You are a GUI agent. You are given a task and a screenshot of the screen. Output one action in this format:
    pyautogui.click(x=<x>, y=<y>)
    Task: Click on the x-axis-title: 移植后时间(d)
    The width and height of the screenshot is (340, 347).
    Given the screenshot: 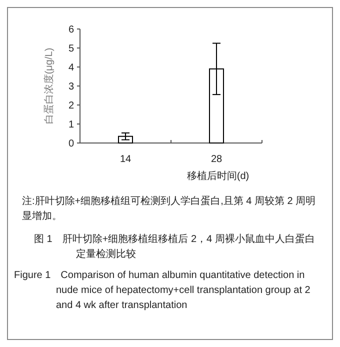 What is the action you would take?
    pyautogui.click(x=218, y=176)
    